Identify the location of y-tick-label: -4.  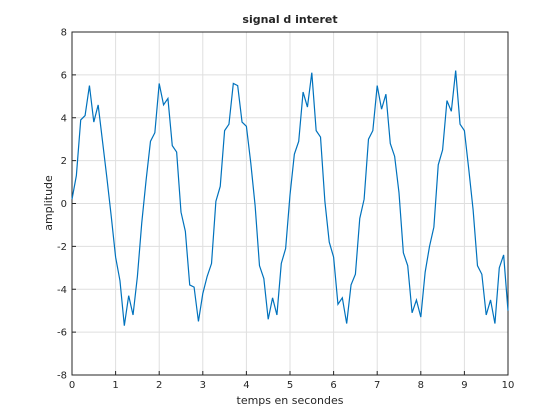
(62, 290).